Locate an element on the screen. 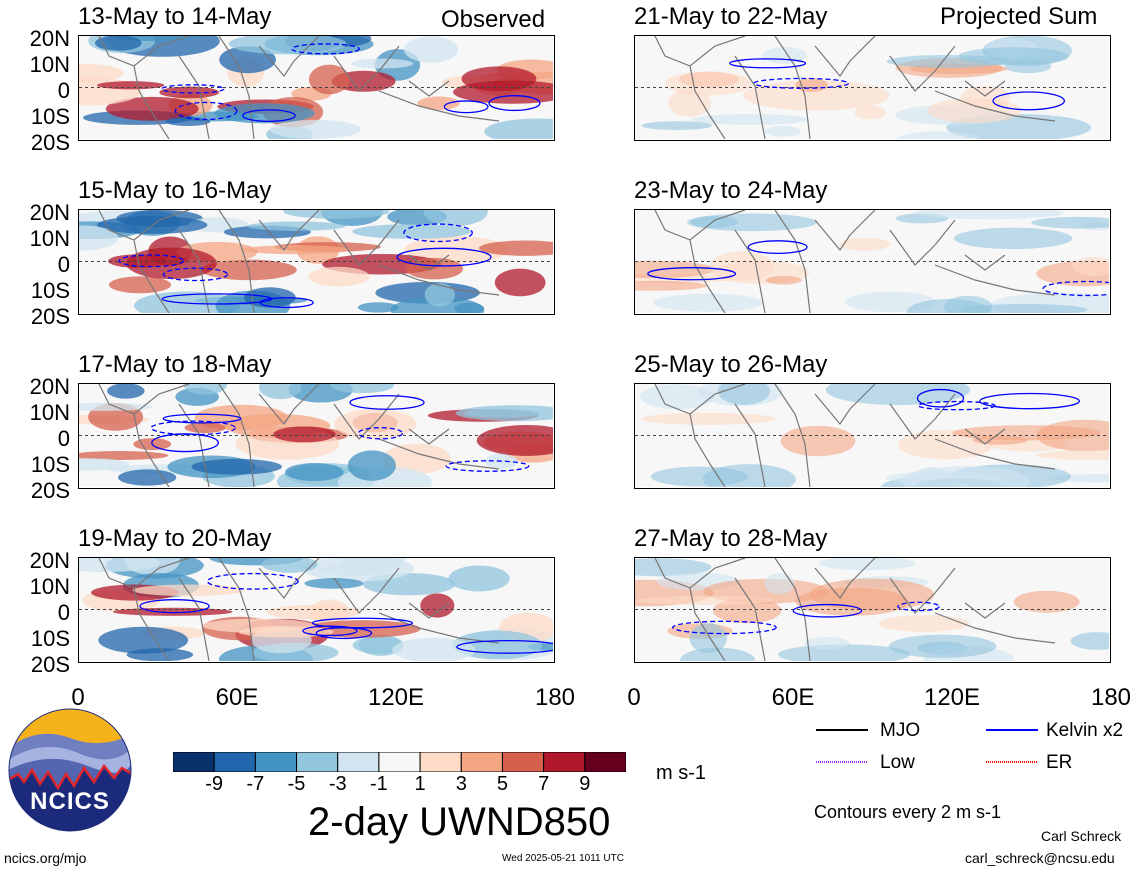  lat-label-0-panel-1: 0 is located at coordinates (63, 90).